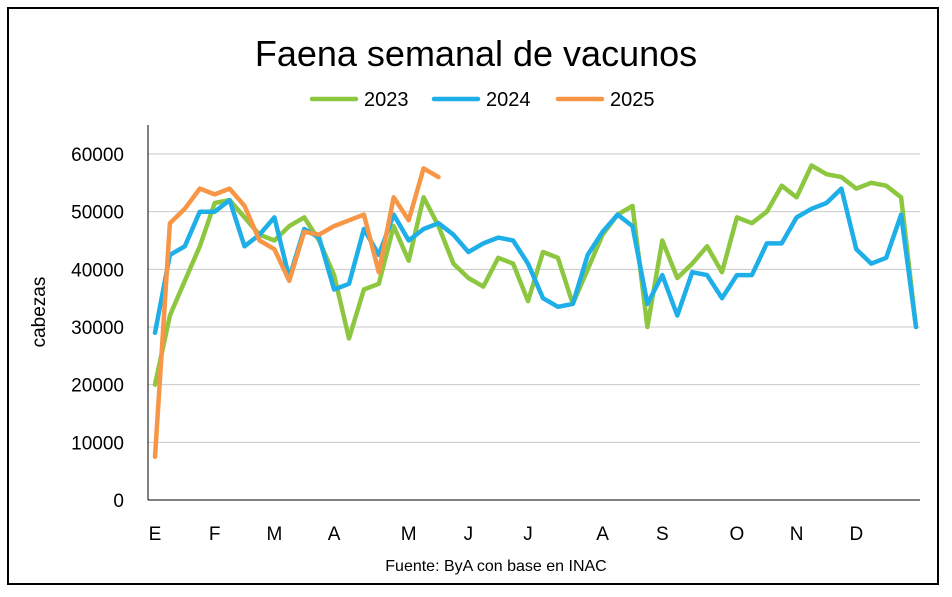  I want to click on y-tick-label: 40000, so click(97, 270).